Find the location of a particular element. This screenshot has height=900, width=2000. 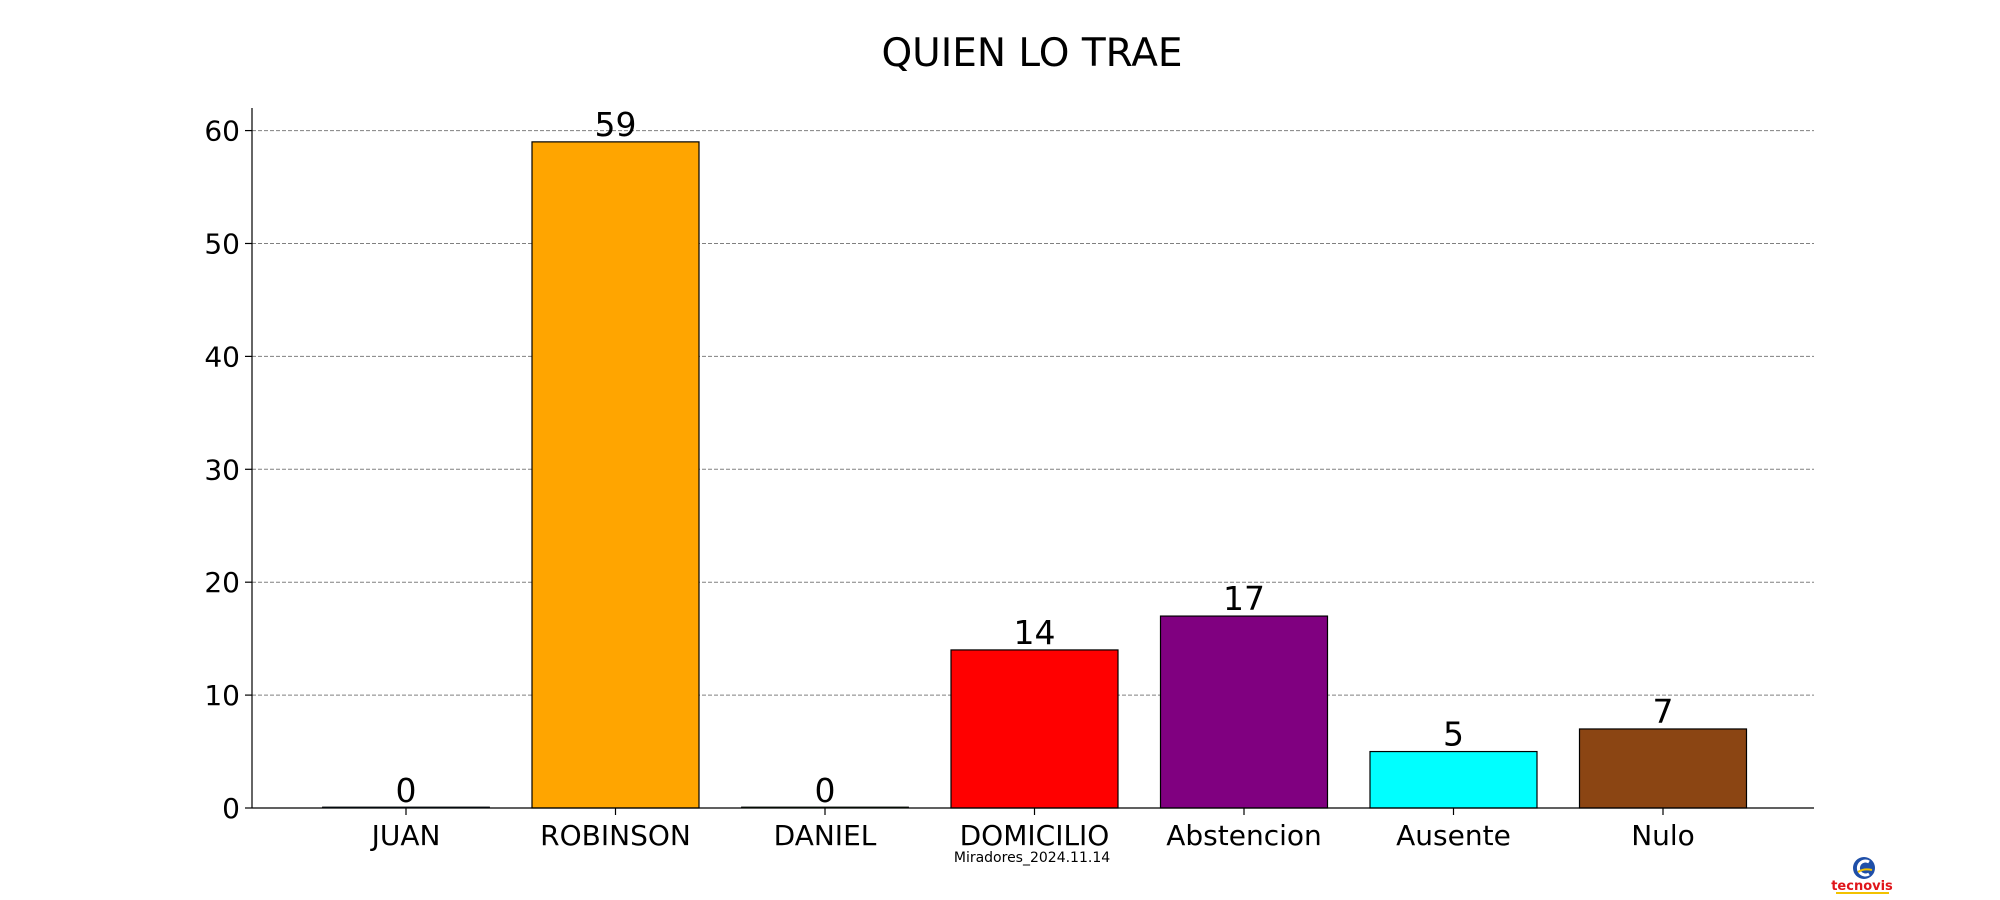

x-tick-label: DANIEL is located at coordinates (825, 835).